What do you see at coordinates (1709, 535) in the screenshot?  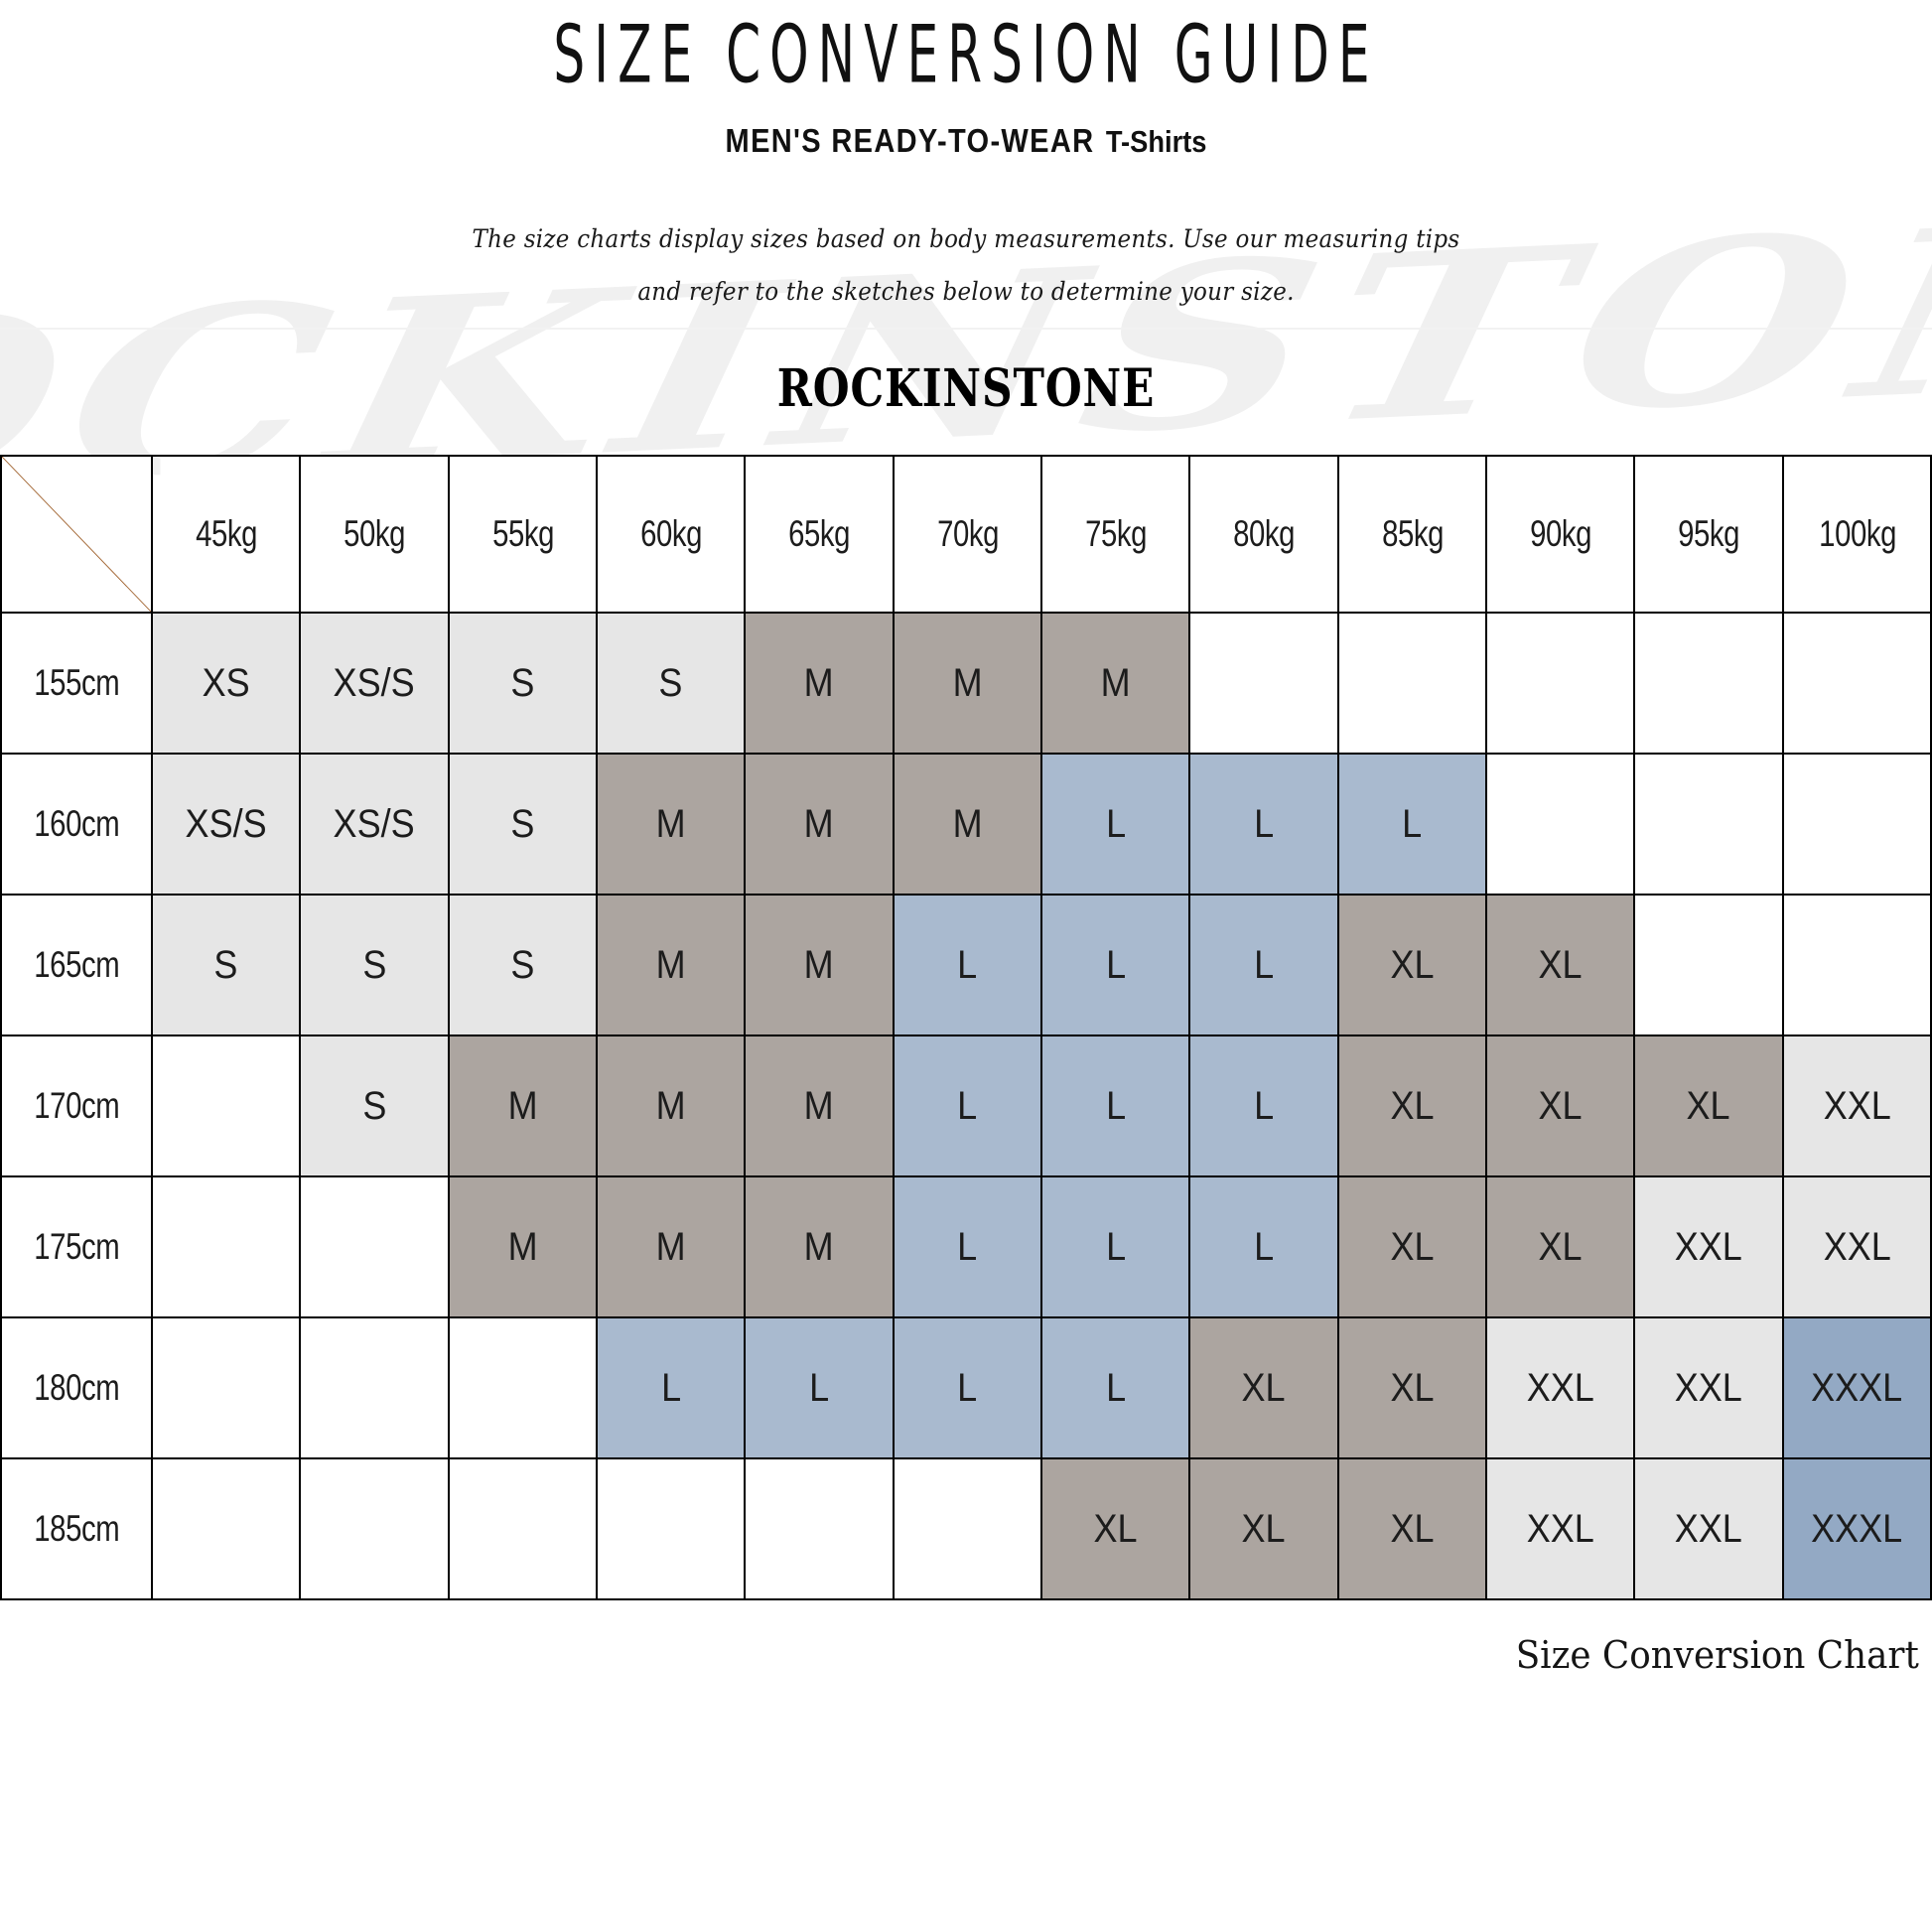 I see `column-header-weight: 95kg` at bounding box center [1709, 535].